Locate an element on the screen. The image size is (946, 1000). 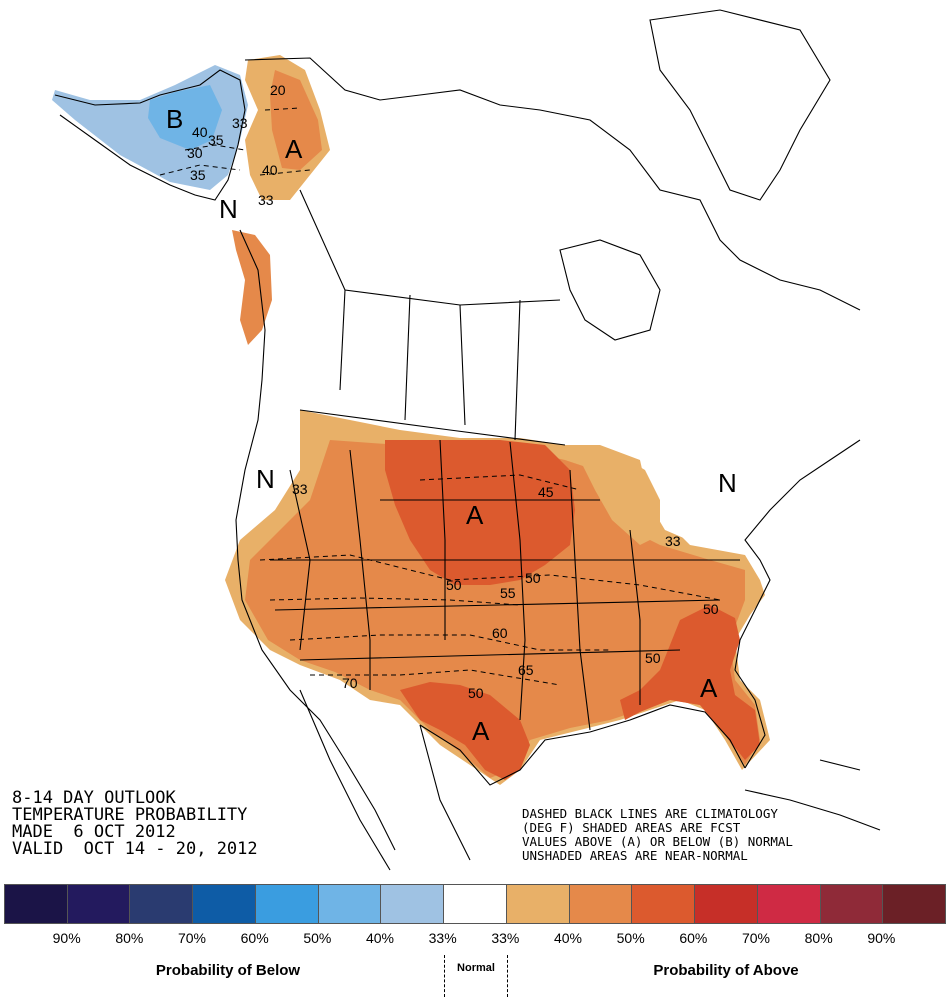
note-line-1: DASHED BLACK LINES ARE CLIMATOLOGY is located at coordinates (650, 813).